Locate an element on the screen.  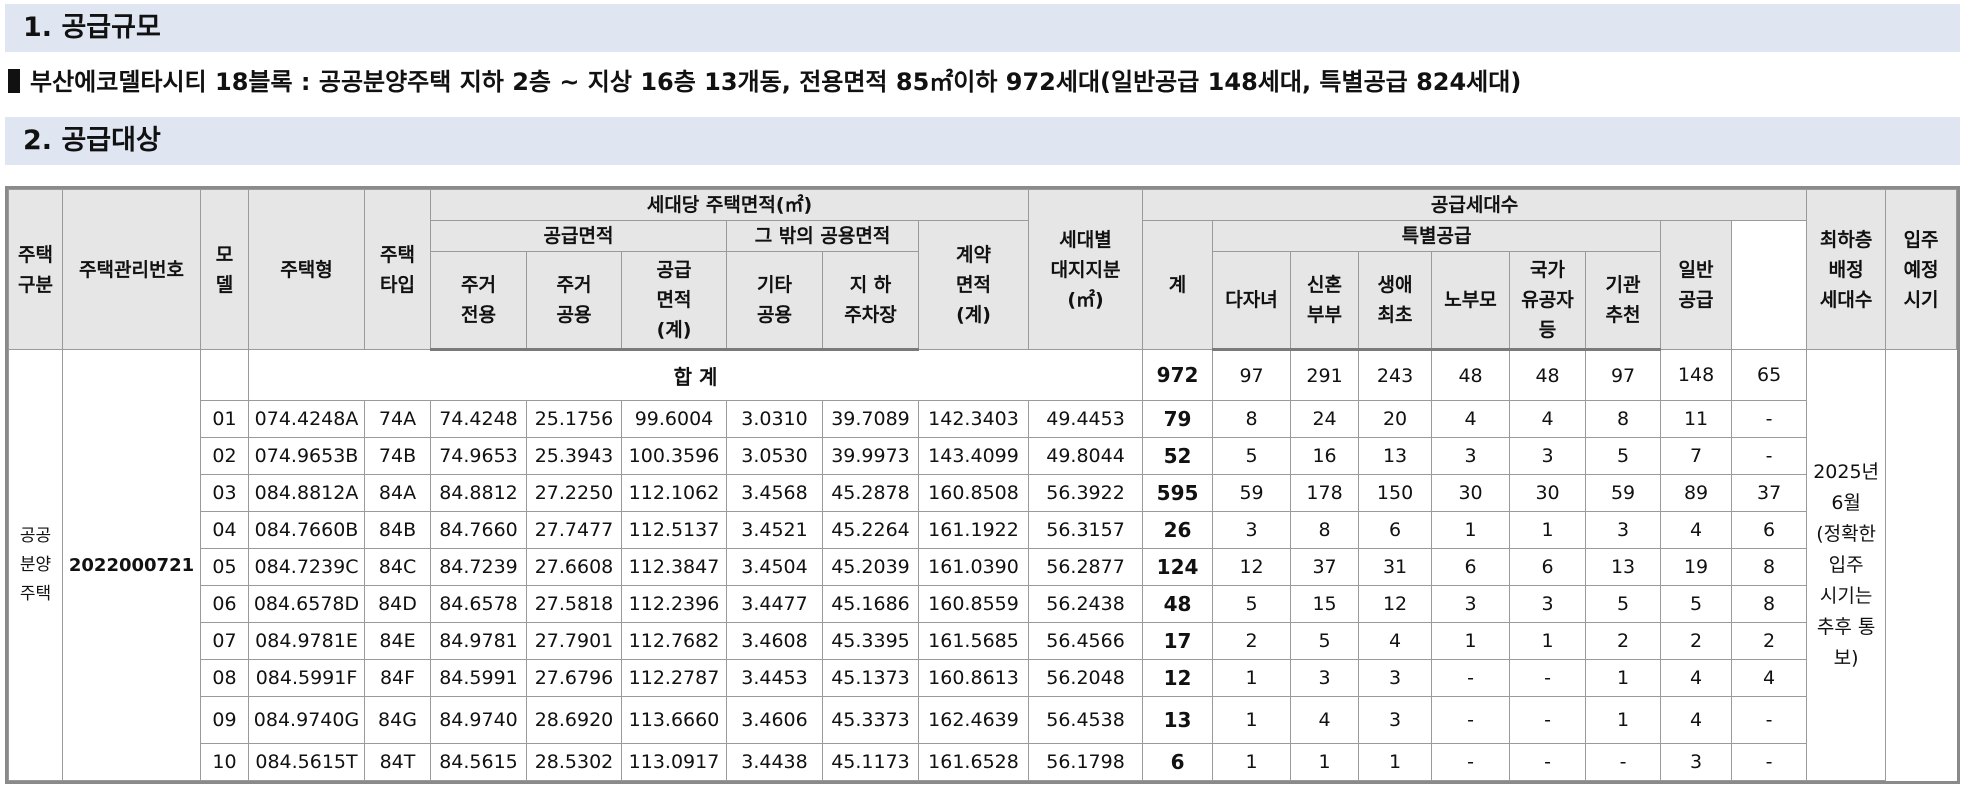
header-unit-type: 주택형 is located at coordinates (306, 269).